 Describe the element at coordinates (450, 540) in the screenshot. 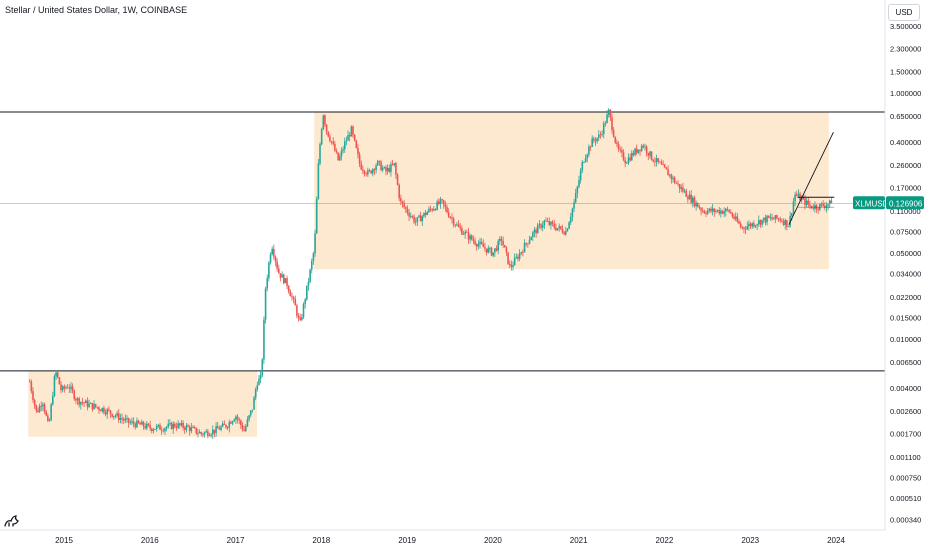

I see `time-axis: 2015 2016 2017 2018 2019 2020 2021 2022 2023 2024` at that location.